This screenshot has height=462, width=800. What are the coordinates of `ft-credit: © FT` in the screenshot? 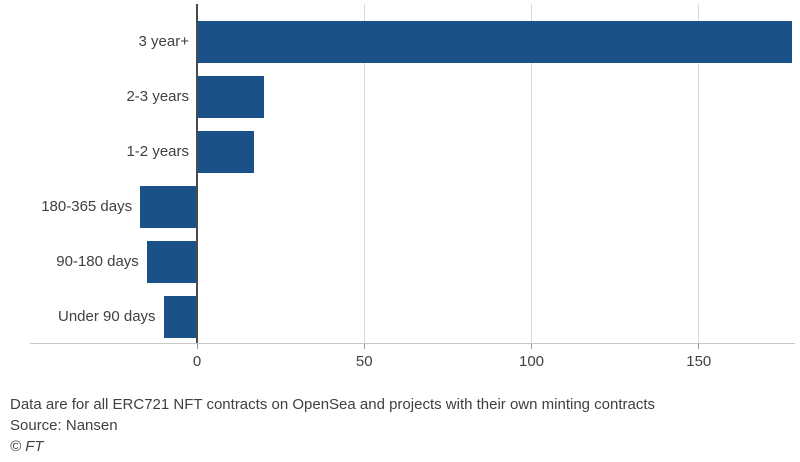 It's located at (27, 446).